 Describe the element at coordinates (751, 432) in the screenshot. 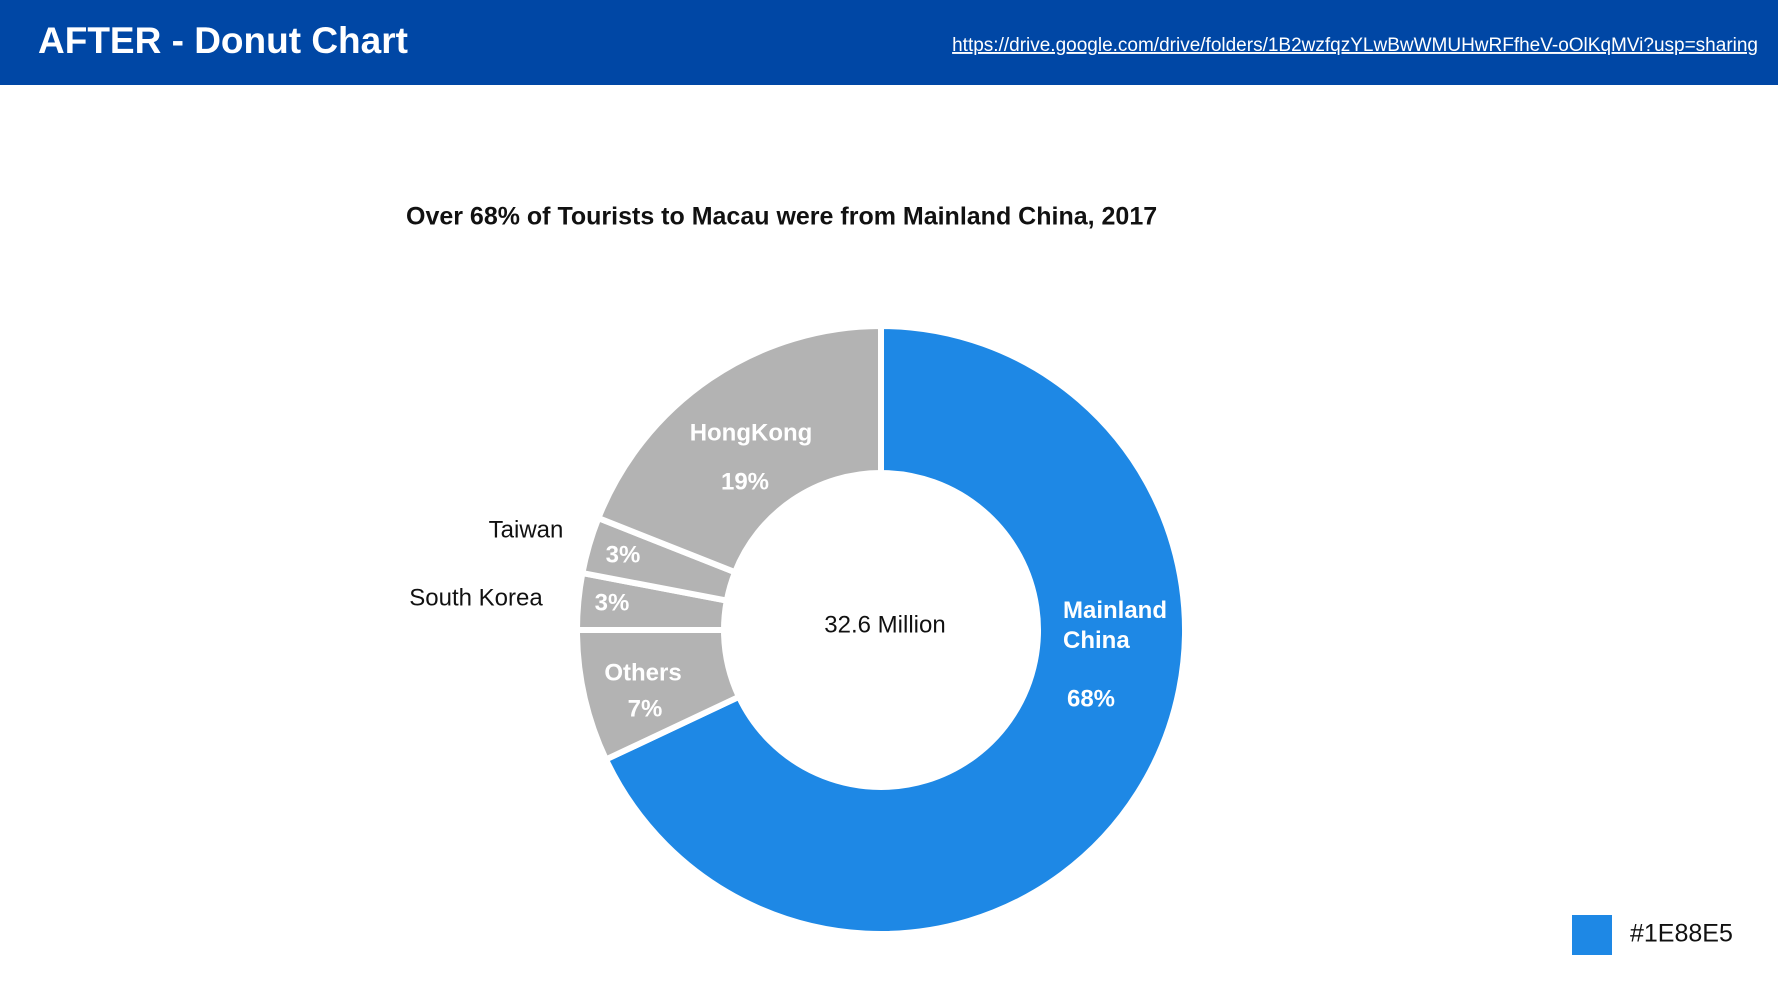

I see `slice-name: HongKong` at that location.